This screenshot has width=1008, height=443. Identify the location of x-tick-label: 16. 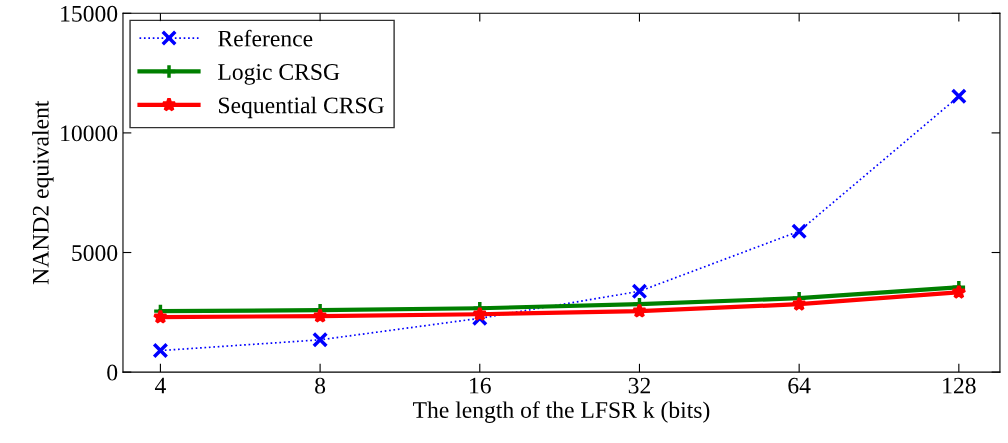
(480, 385).